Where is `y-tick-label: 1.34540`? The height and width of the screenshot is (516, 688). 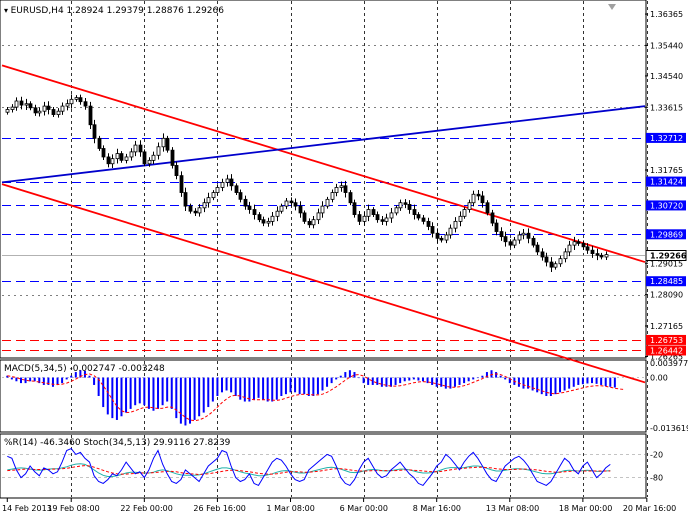
y-tick-label: 1.34540 is located at coordinates (666, 76).